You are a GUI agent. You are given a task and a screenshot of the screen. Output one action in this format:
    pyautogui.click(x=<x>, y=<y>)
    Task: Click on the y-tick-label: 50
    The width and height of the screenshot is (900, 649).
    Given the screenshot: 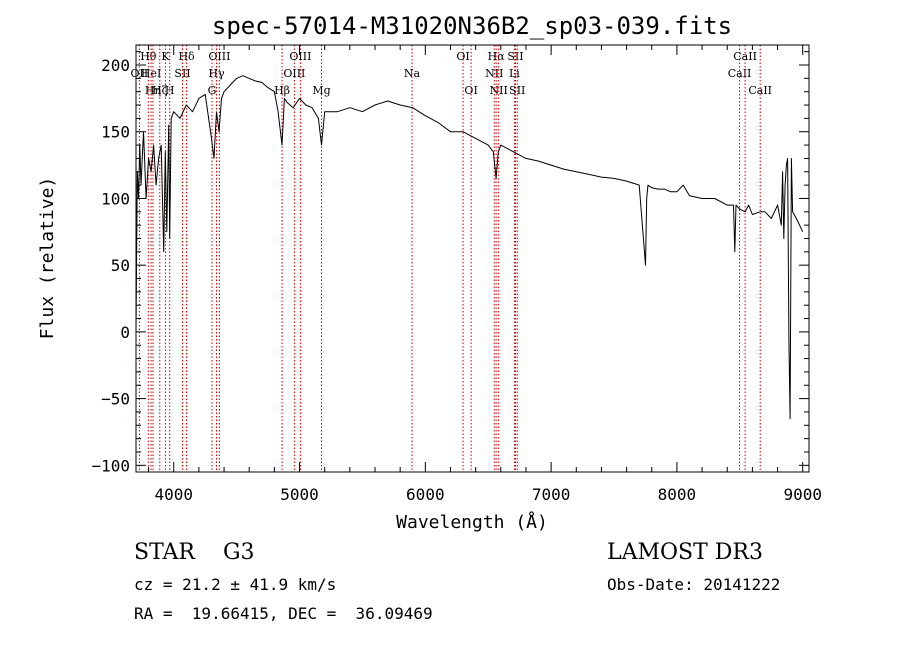 What is the action you would take?
    pyautogui.click(x=120, y=265)
    